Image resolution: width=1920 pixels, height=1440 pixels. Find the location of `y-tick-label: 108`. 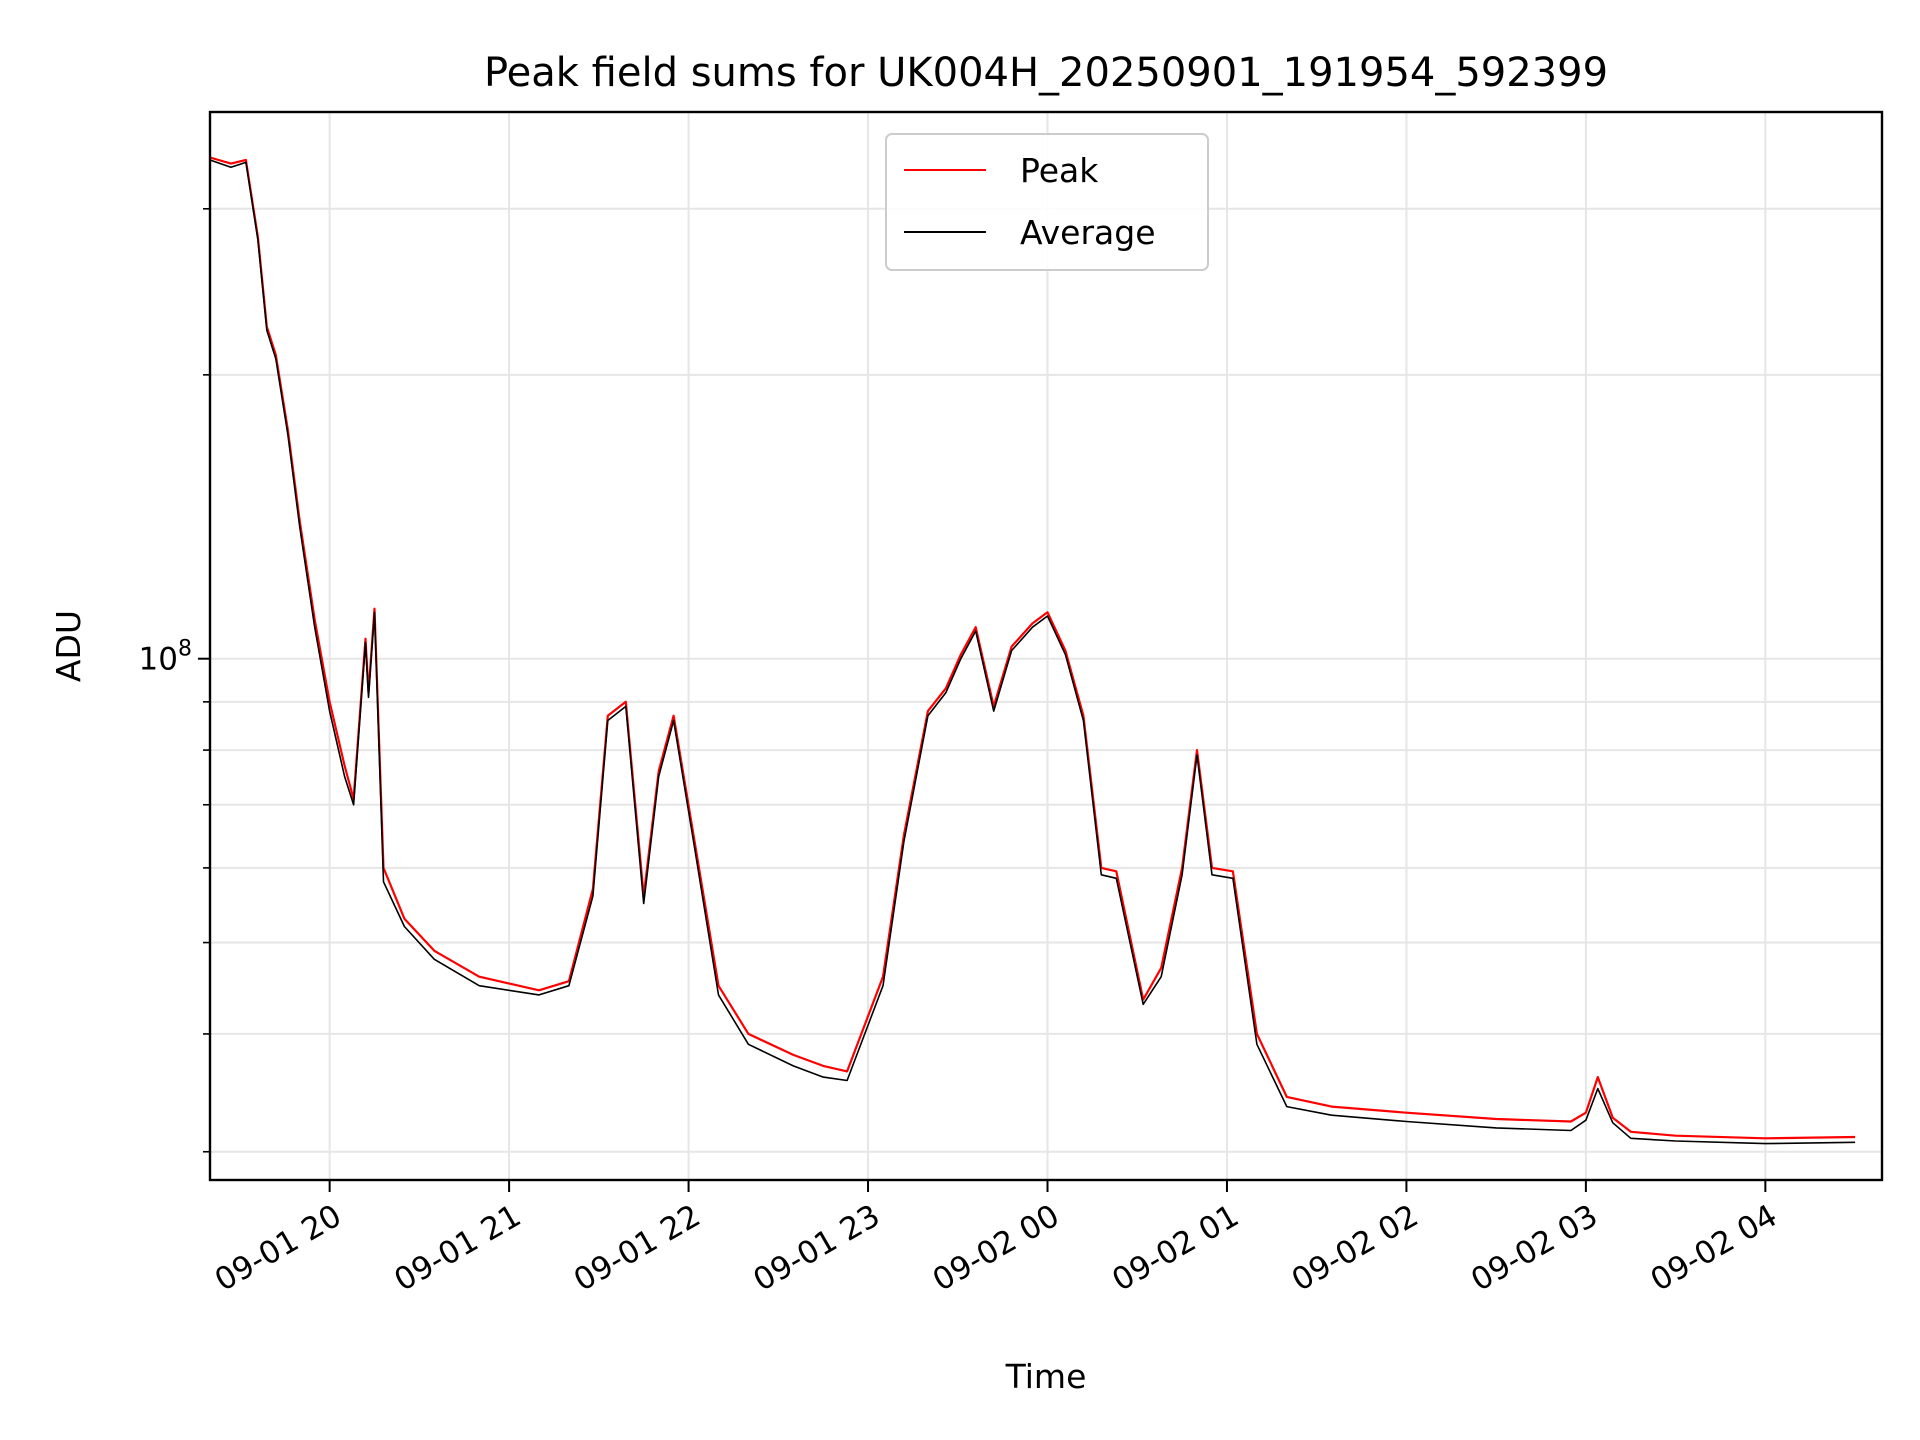

y-tick-label: 108 is located at coordinates (165, 657).